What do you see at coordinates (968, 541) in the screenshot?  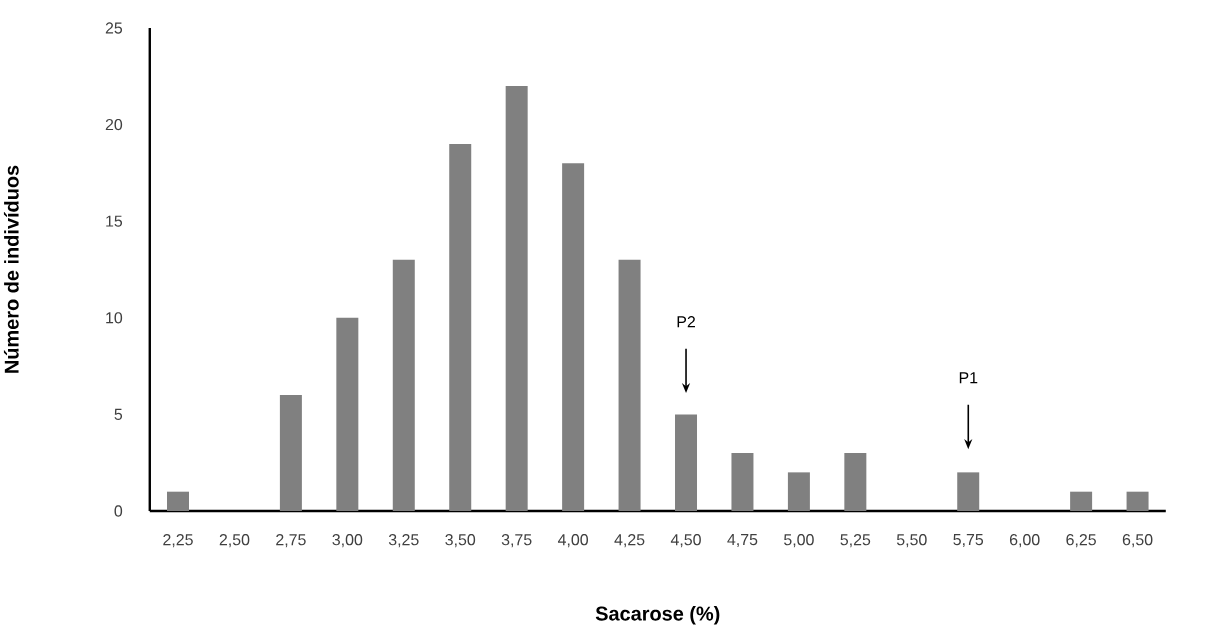 I see `x-tick-label: 5,75` at bounding box center [968, 541].